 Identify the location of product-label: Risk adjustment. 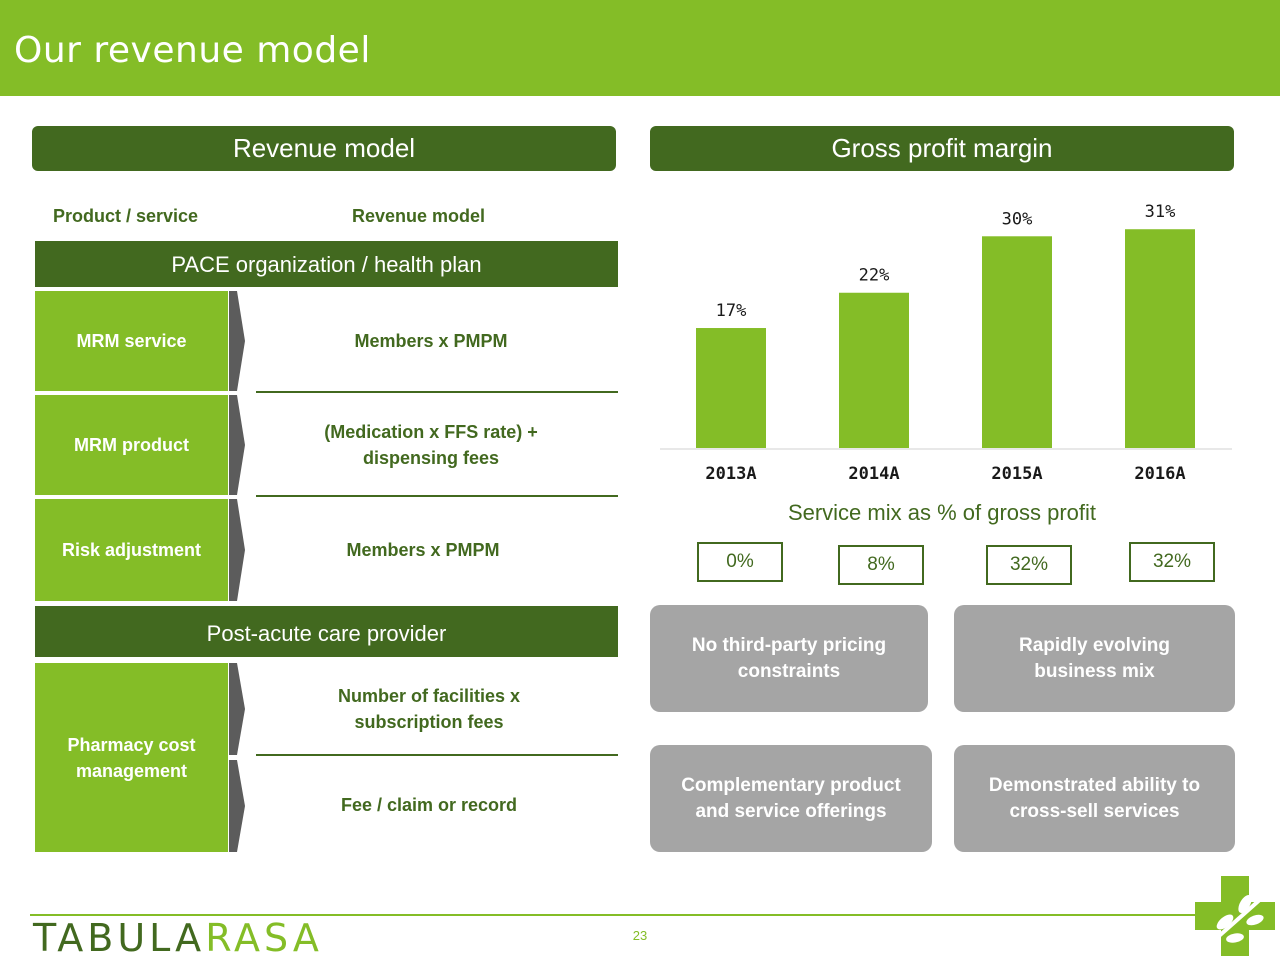
(131, 550).